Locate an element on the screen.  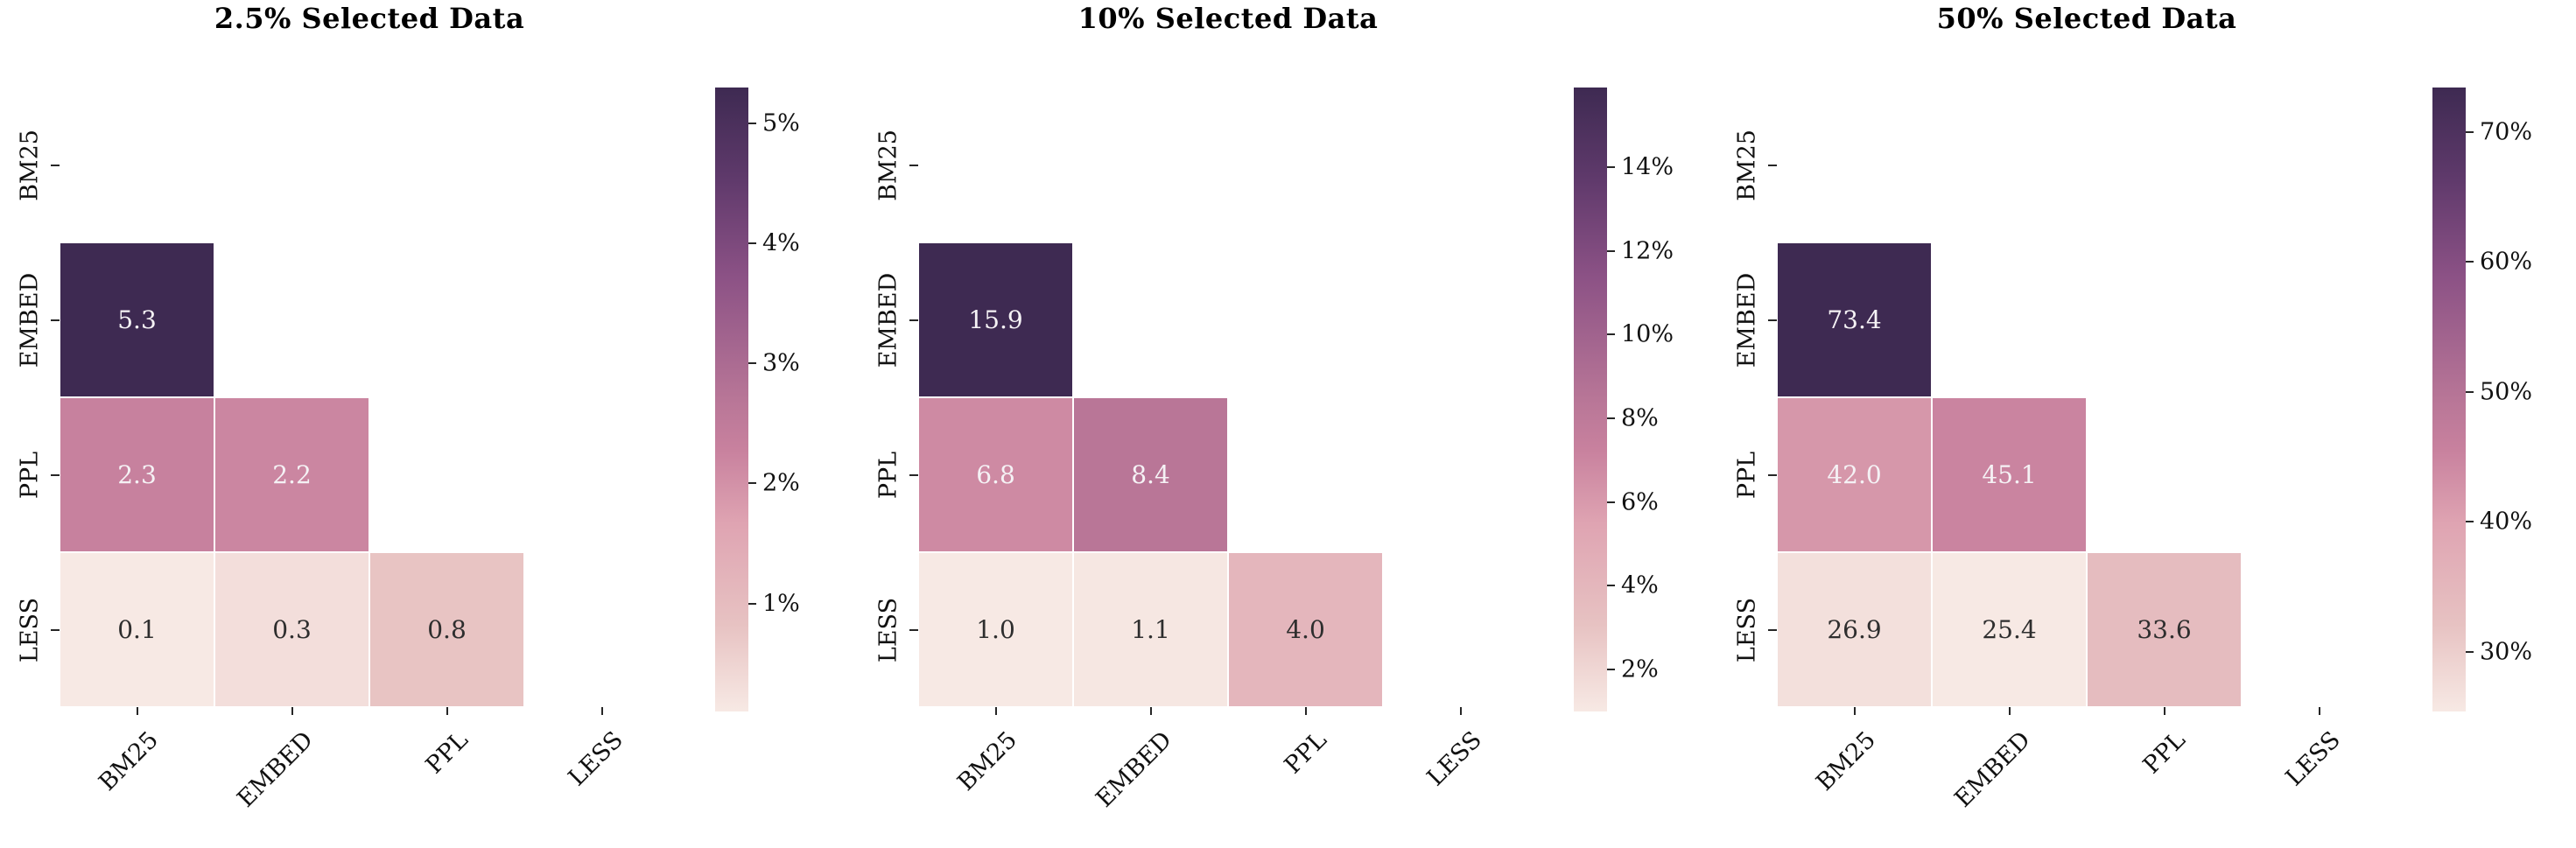
heatmap-cell-LESS-PPL: 0.8 is located at coordinates (447, 629).